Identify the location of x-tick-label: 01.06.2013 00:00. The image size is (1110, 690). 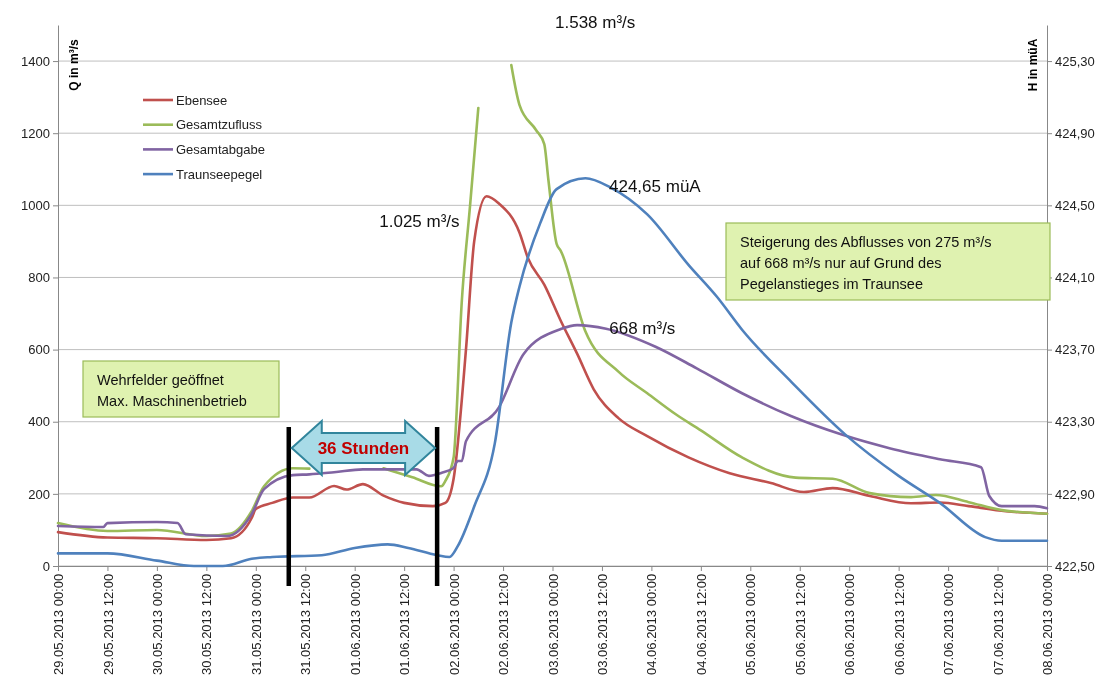
(355, 624).